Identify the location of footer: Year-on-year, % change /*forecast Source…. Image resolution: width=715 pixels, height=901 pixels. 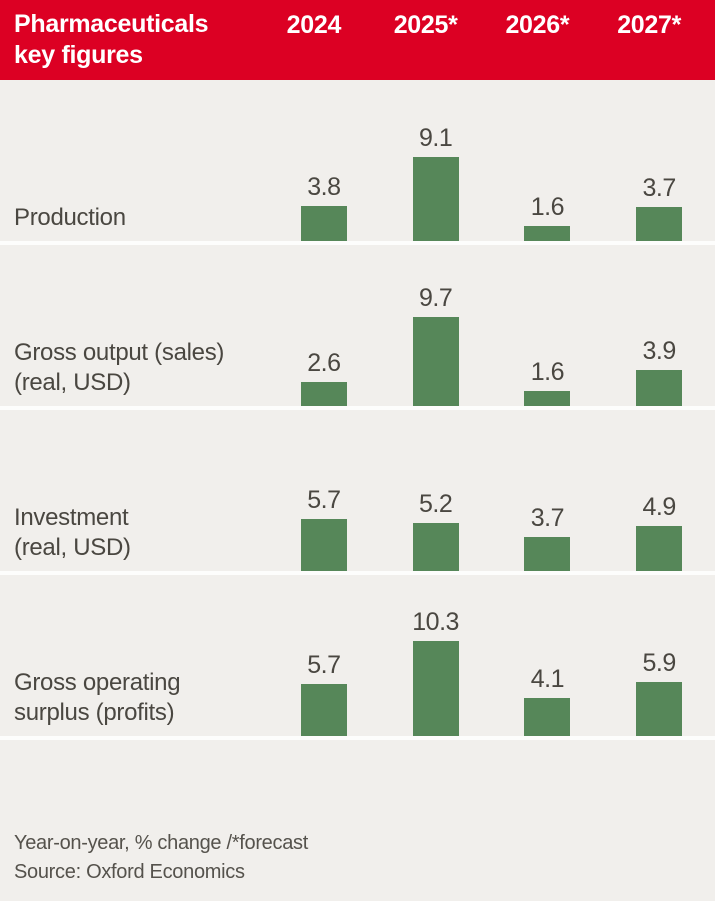
(161, 858).